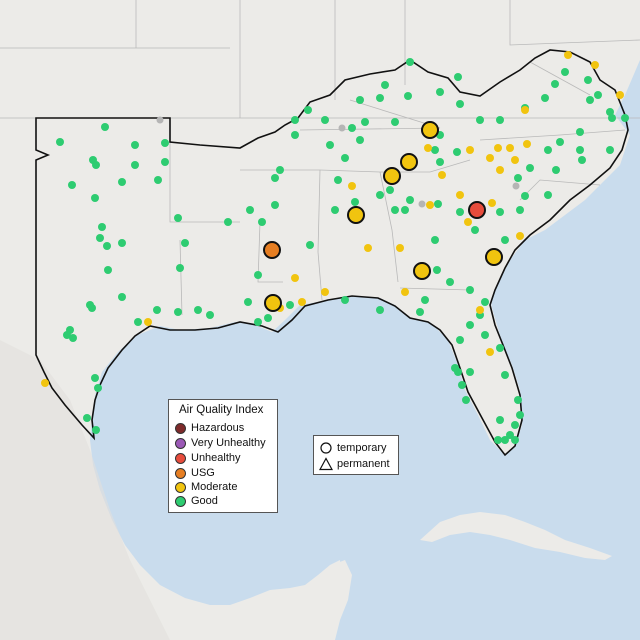  I want to click on temporary-monitors, so click(383, 216).